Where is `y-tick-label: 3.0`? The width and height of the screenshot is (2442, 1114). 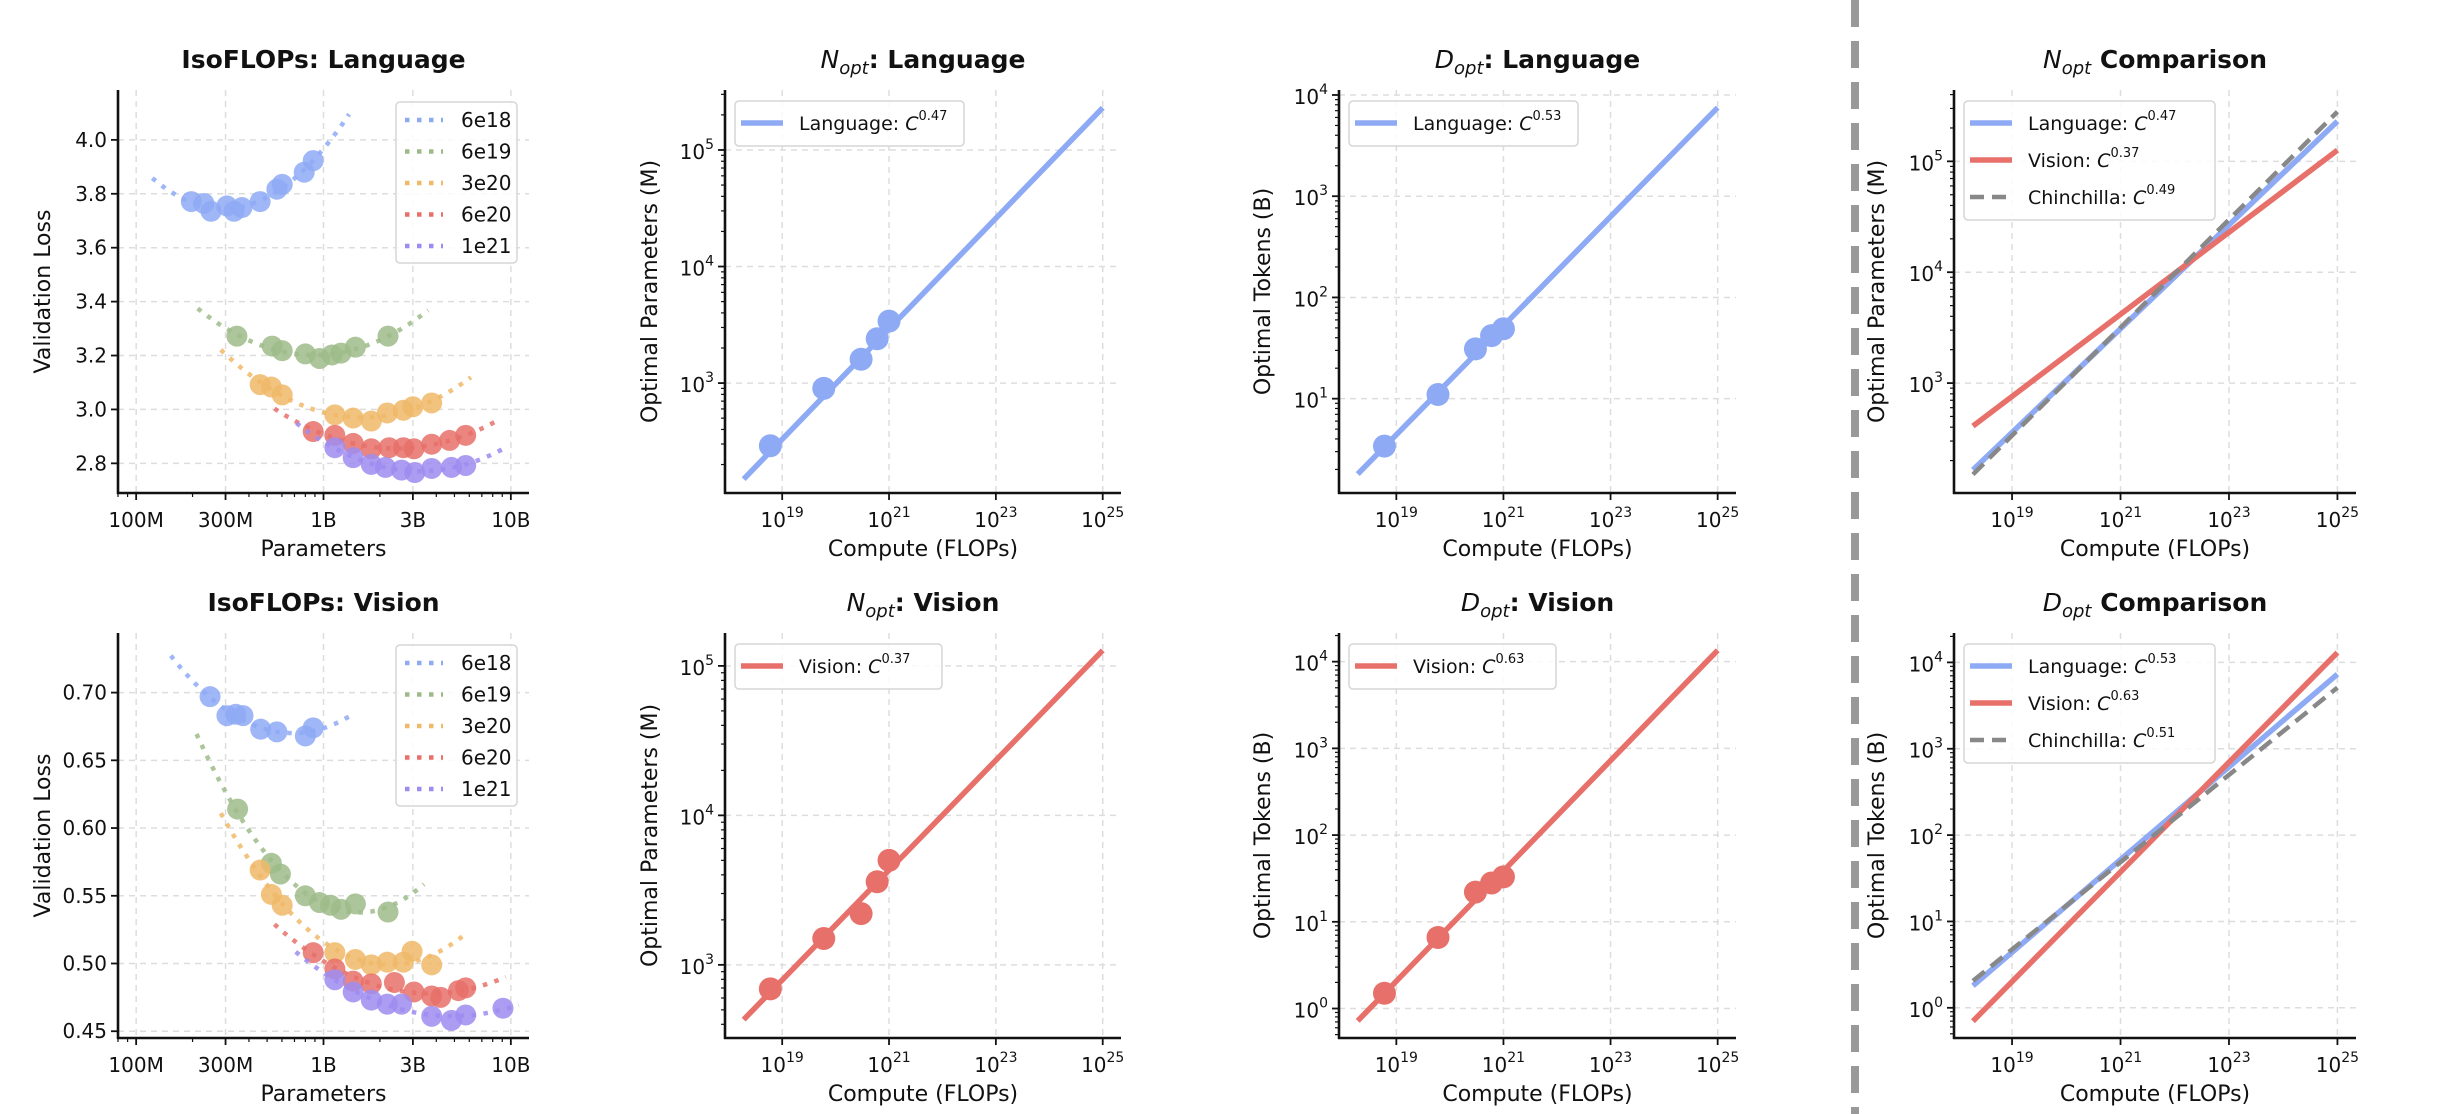
y-tick-label: 3.0 is located at coordinates (91, 409).